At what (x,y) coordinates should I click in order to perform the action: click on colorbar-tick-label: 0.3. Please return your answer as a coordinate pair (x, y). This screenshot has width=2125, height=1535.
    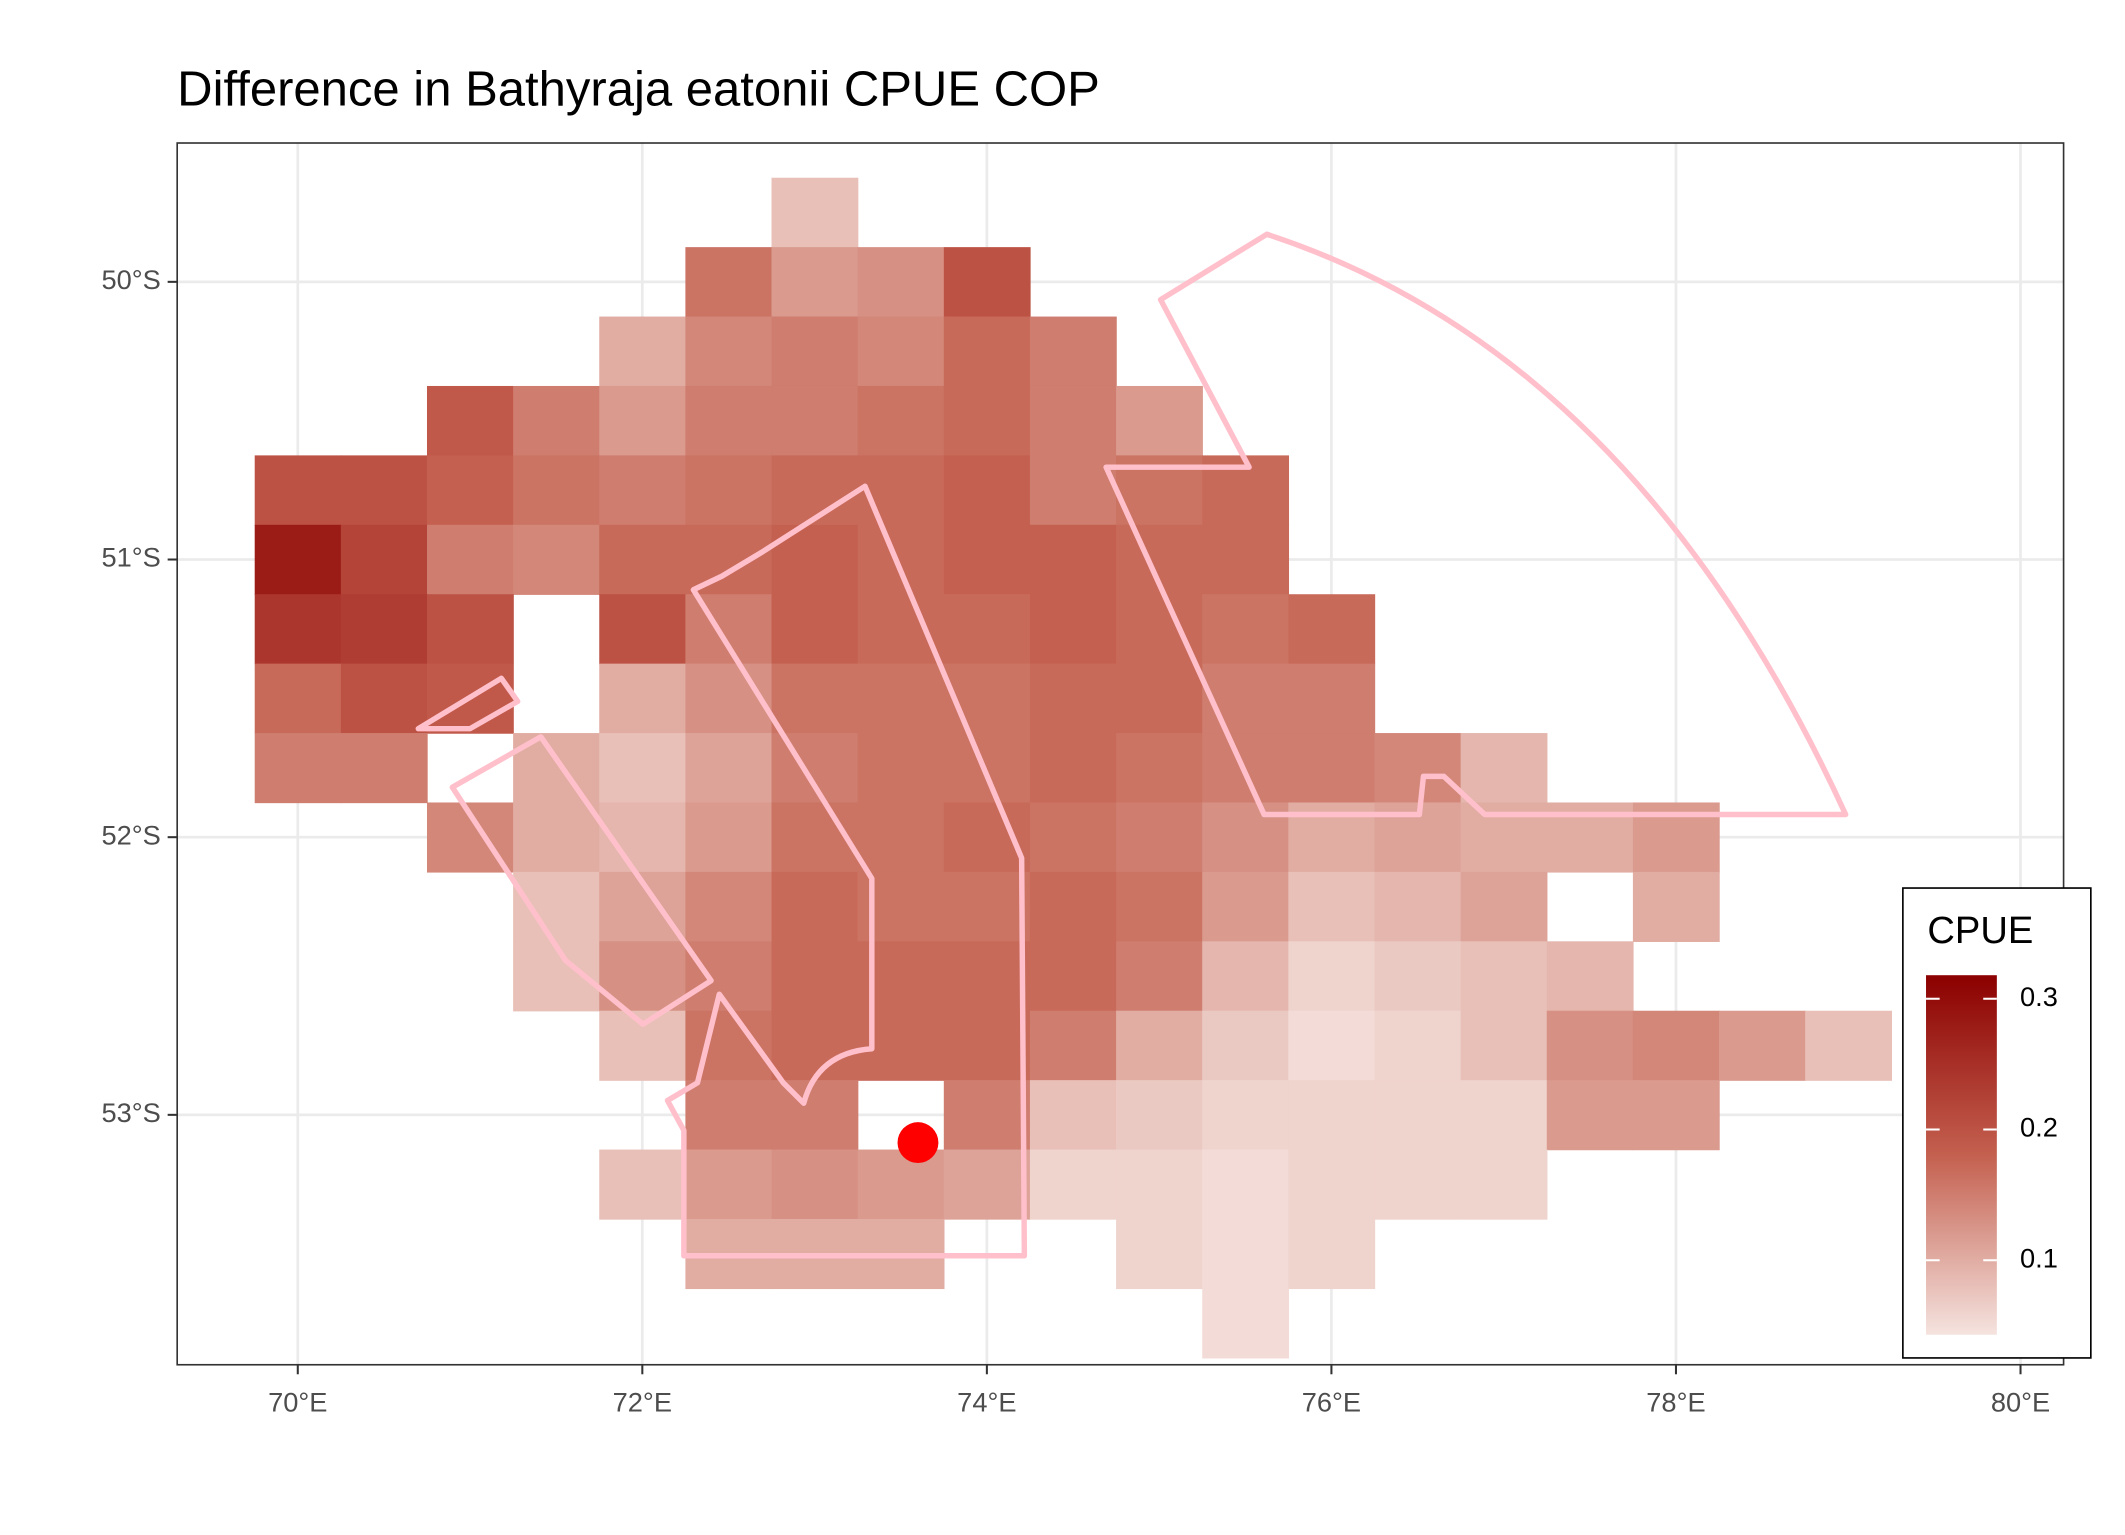
    Looking at the image, I should click on (2039, 996).